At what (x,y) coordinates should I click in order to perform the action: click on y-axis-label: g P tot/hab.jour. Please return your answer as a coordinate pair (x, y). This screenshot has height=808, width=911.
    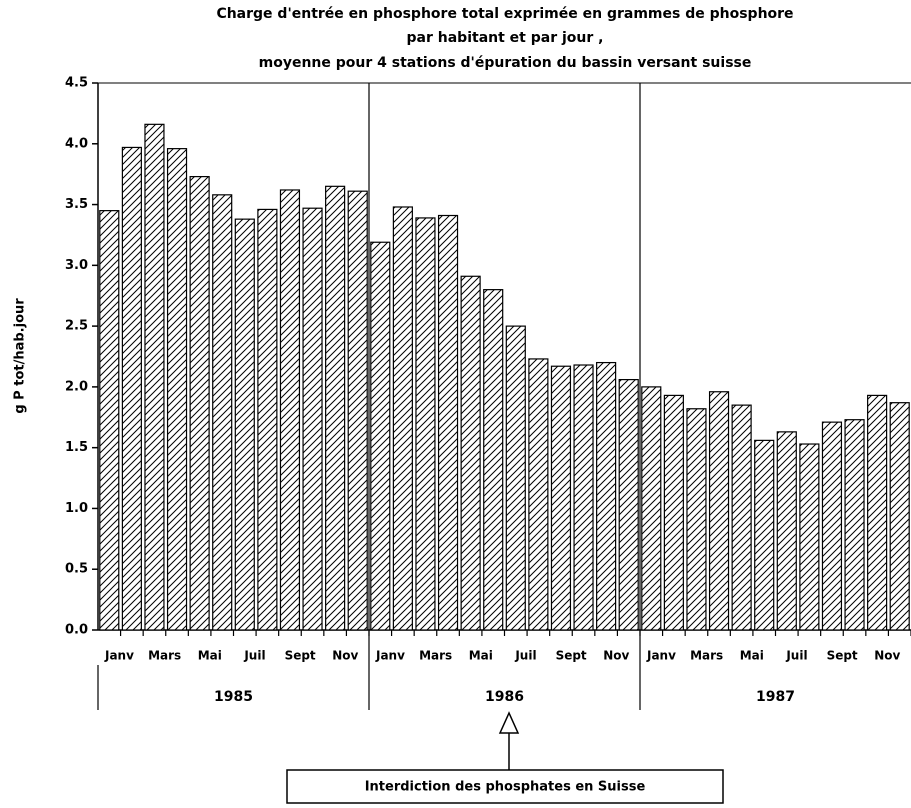
    Looking at the image, I should click on (20, 356).